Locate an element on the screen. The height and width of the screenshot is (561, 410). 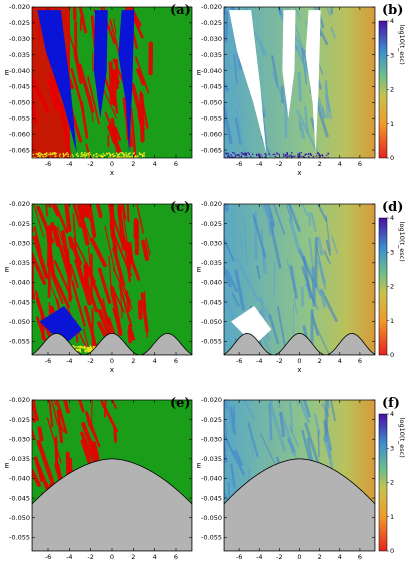
colorbar-tick-label: 4 is located at coordinates (392, 414).